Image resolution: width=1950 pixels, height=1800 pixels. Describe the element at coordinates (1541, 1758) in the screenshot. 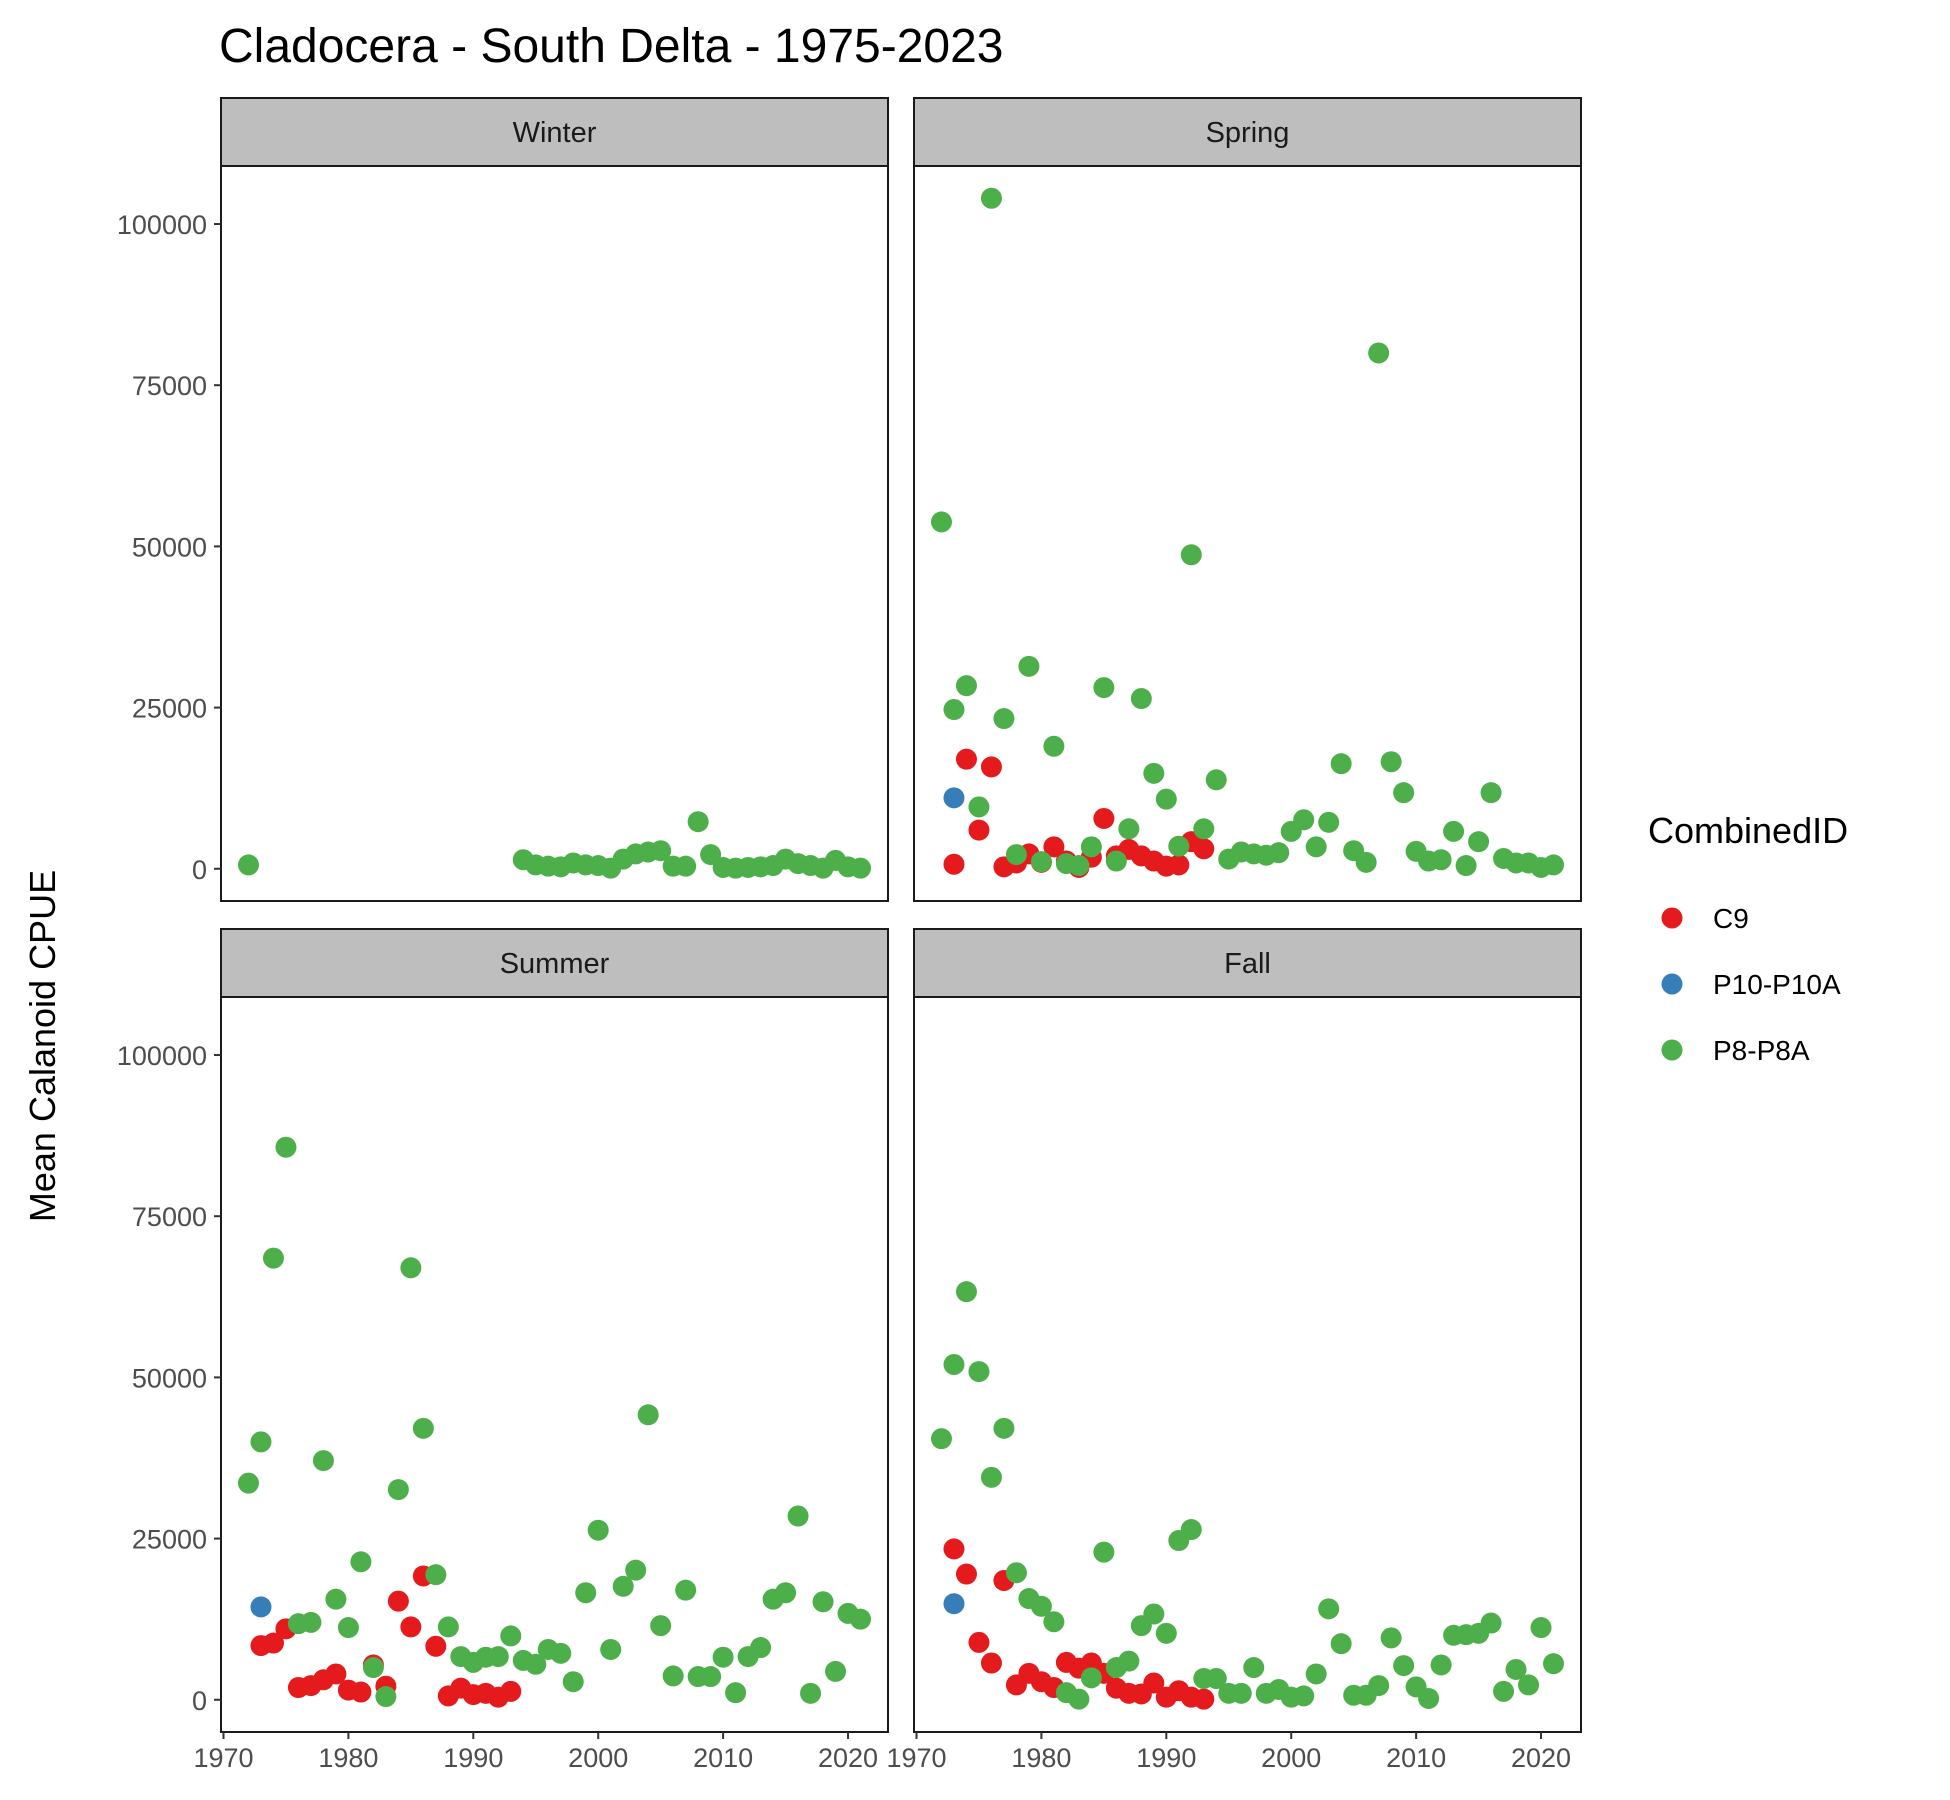

I see `x-tick-label: 2020` at that location.